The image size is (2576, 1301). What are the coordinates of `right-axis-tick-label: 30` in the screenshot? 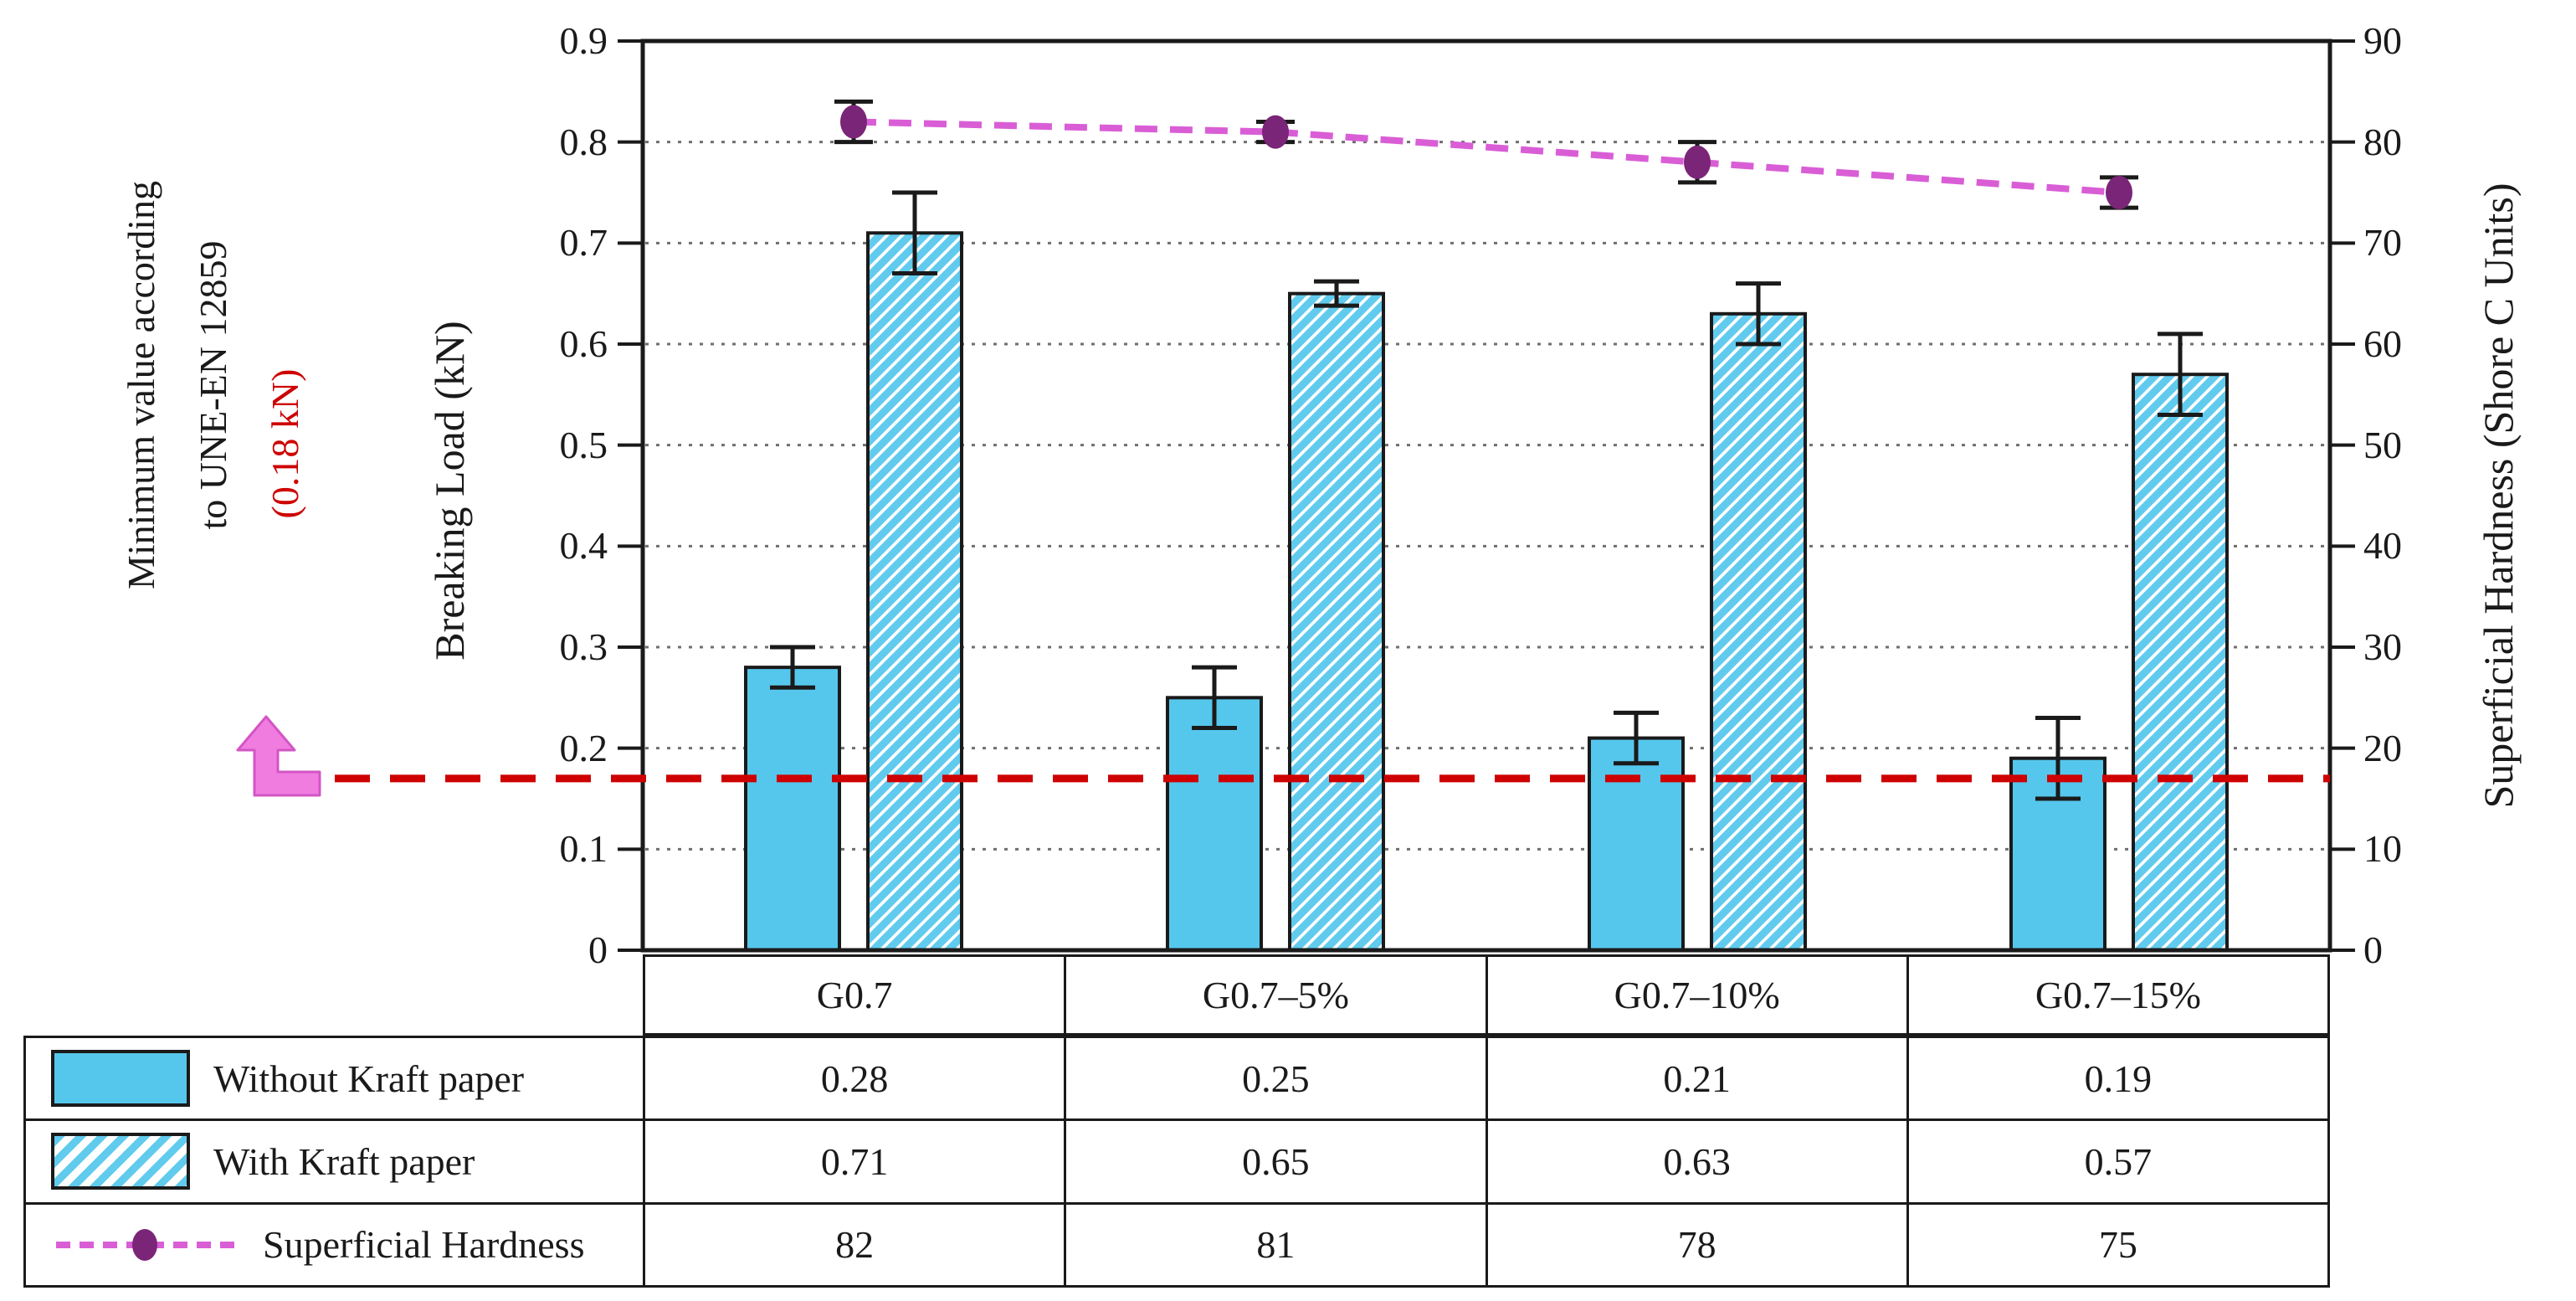 It's located at (2382, 647).